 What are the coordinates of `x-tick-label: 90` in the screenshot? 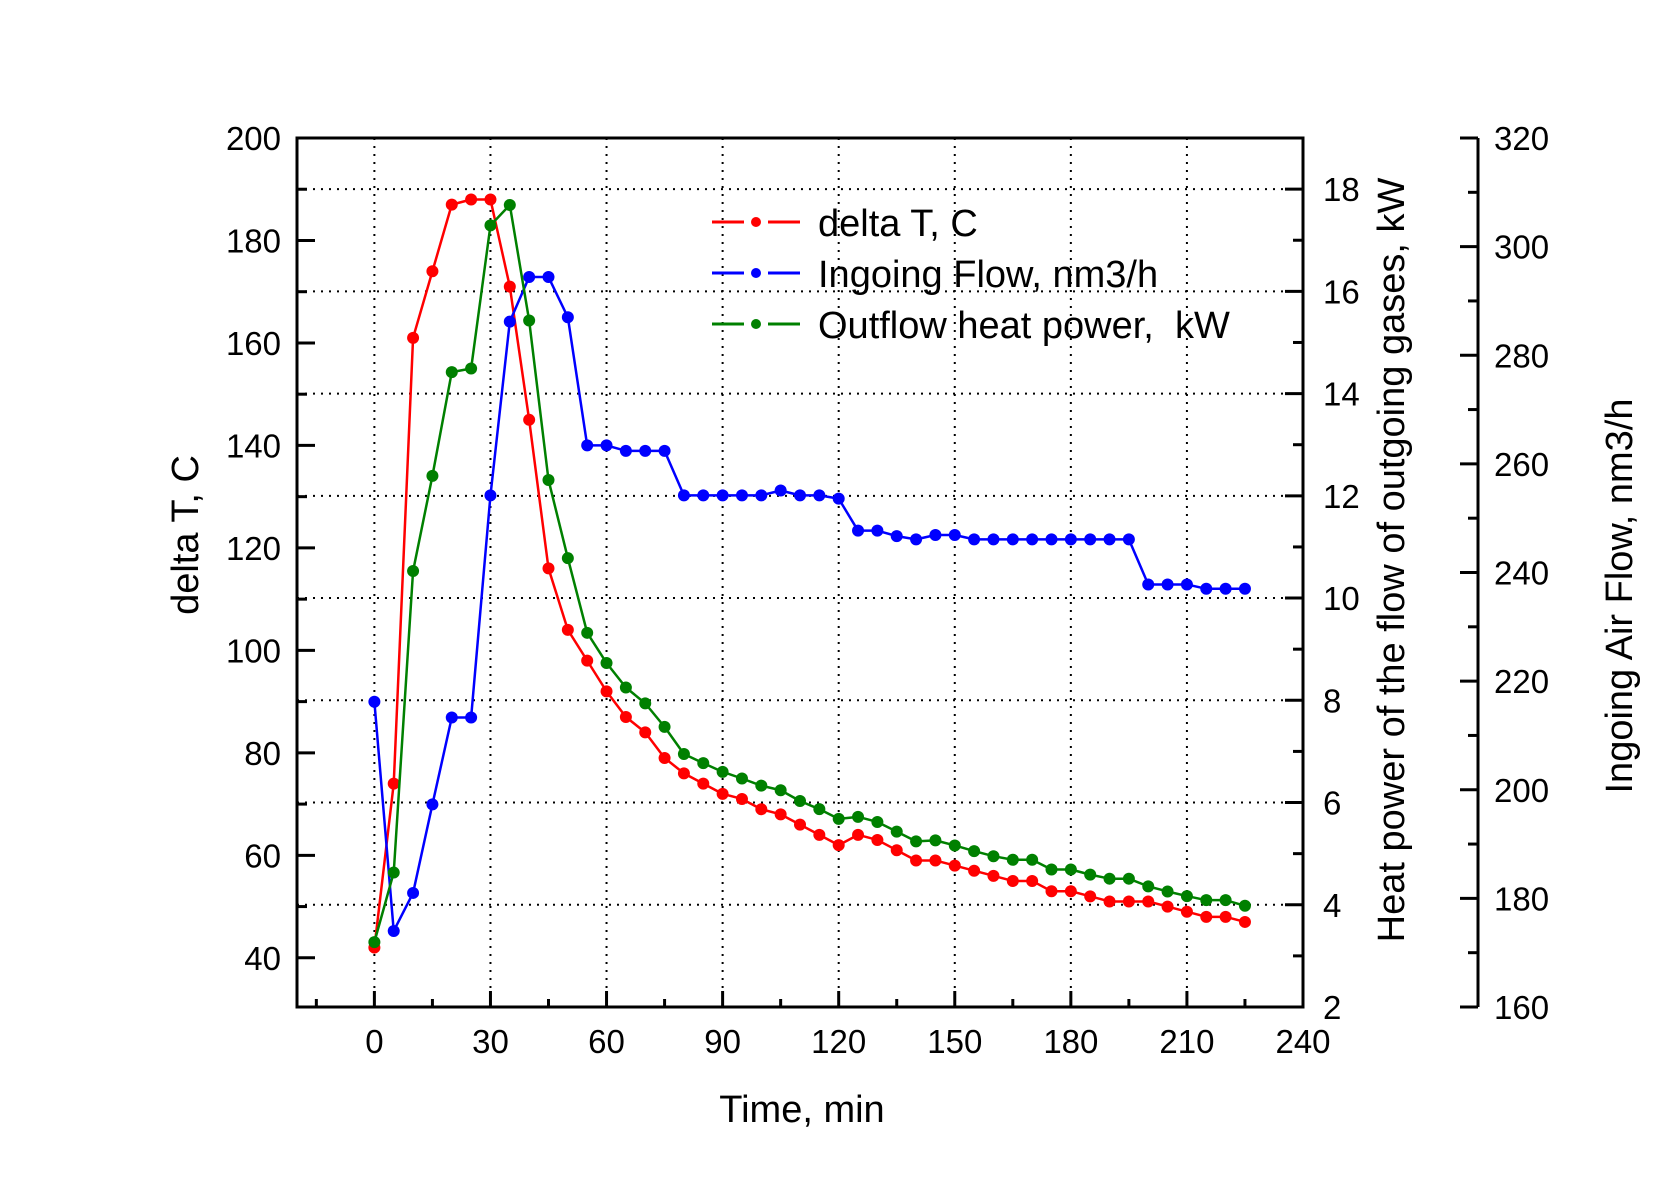 It's located at (722, 1041).